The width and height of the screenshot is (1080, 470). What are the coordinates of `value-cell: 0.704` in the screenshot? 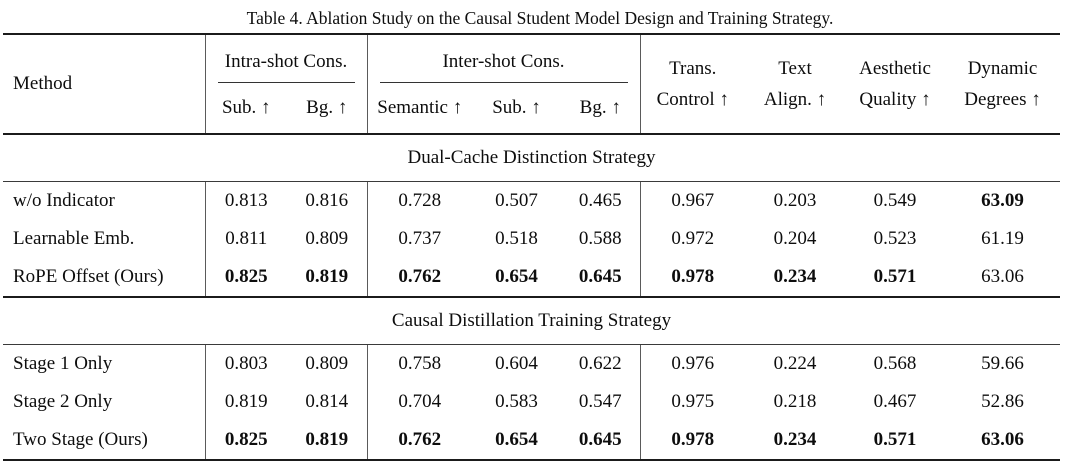 It's located at (419, 402).